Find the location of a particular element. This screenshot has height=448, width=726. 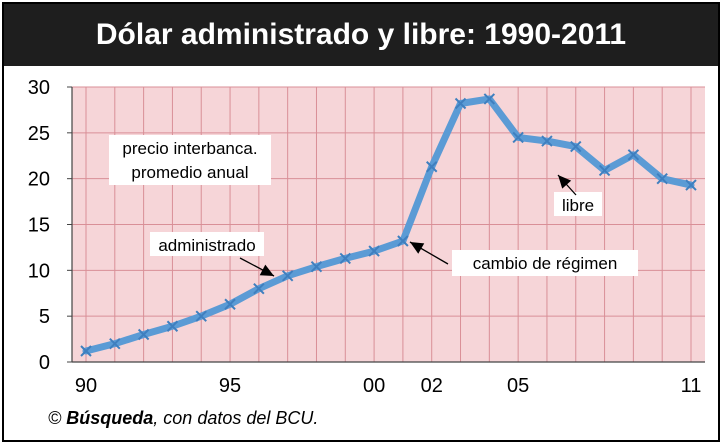

libre-label-text: libre is located at coordinates (578, 205).